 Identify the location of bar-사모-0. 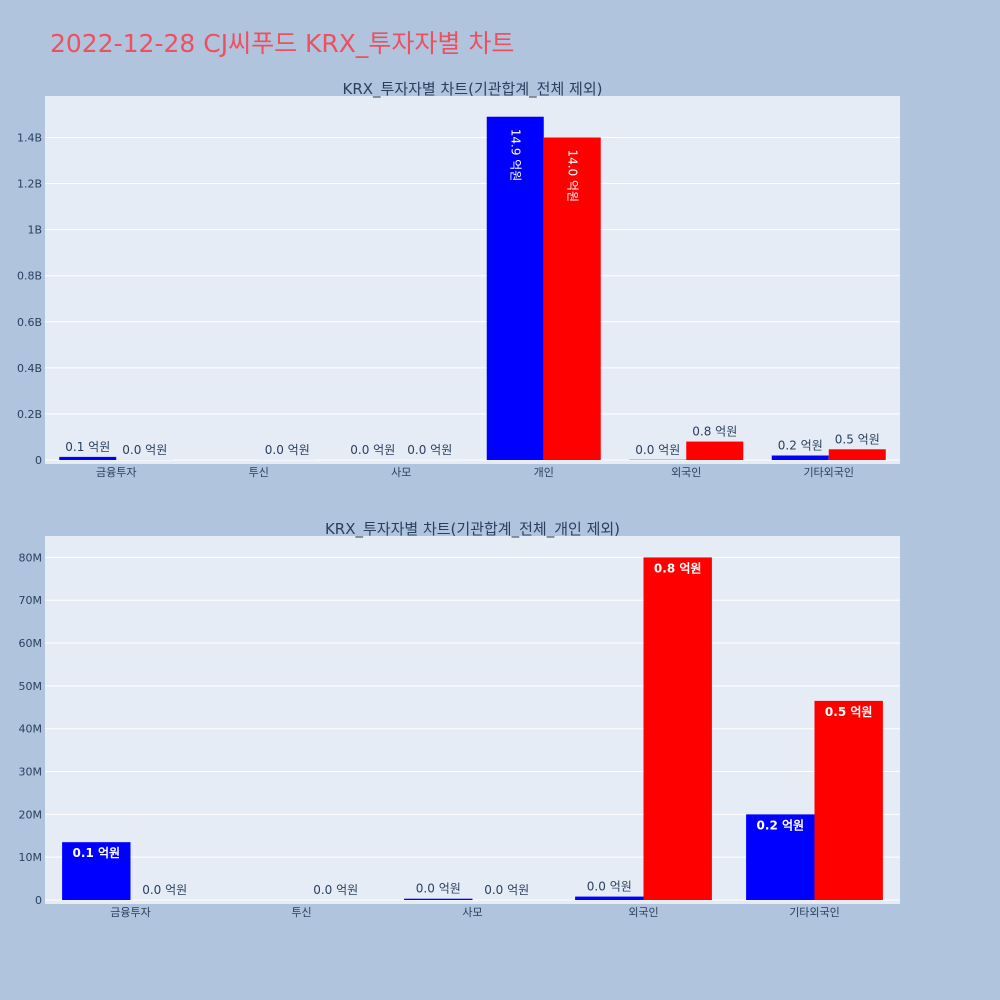
(438, 899).